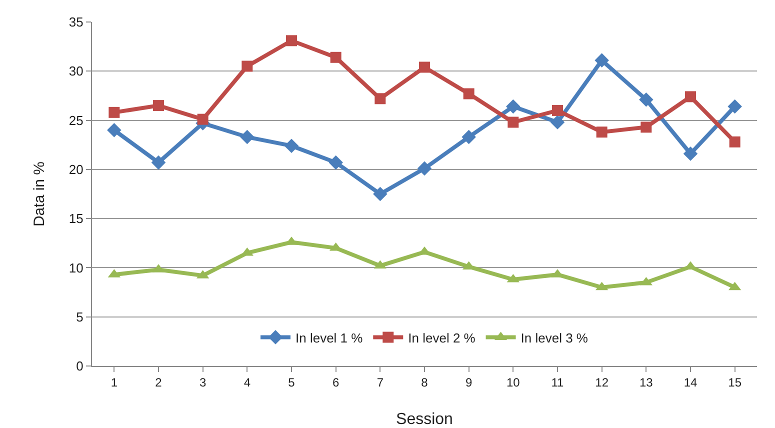 The width and height of the screenshot is (775, 428). I want to click on x-tick-label: 5, so click(292, 382).